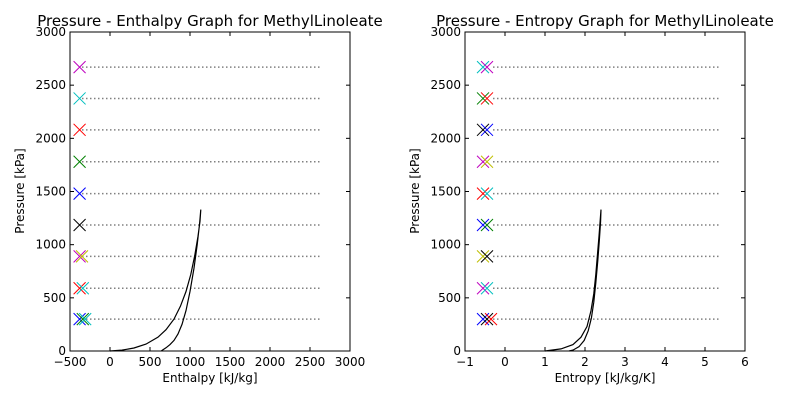 This screenshot has width=800, height=400. What do you see at coordinates (605, 378) in the screenshot?
I see `x-axis-label: Entropy [kJ/kg/K]` at bounding box center [605, 378].